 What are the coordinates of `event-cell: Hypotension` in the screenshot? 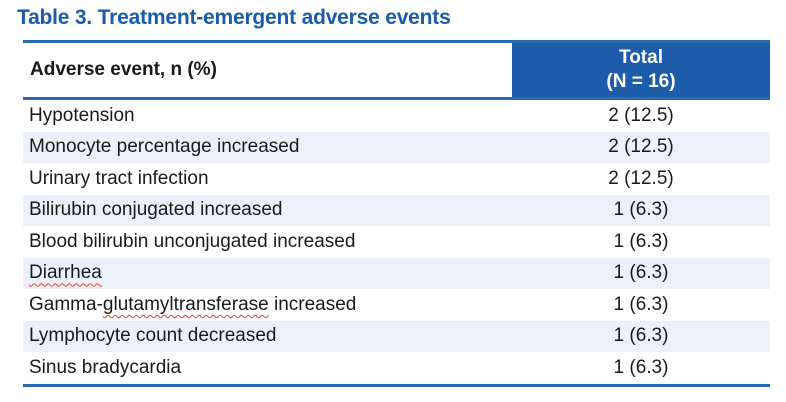 It's located at (82, 115).